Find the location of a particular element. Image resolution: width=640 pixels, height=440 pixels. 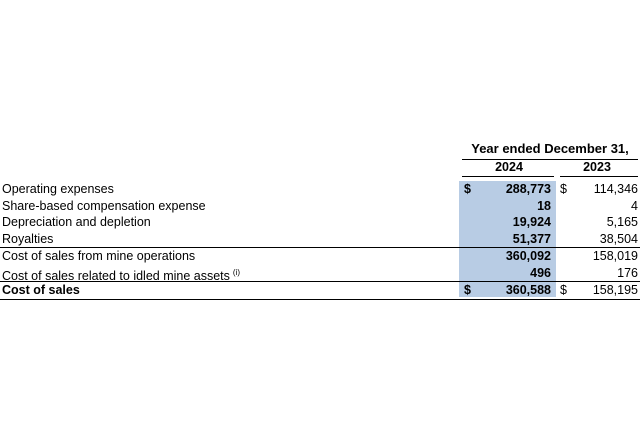

value-2023: 4 is located at coordinates (634, 205).